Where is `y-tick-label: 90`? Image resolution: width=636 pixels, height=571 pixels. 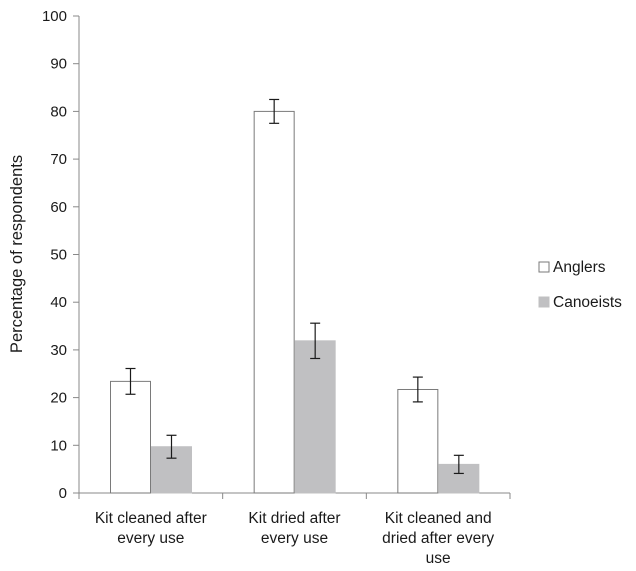
y-tick-label: 90 is located at coordinates (58, 64).